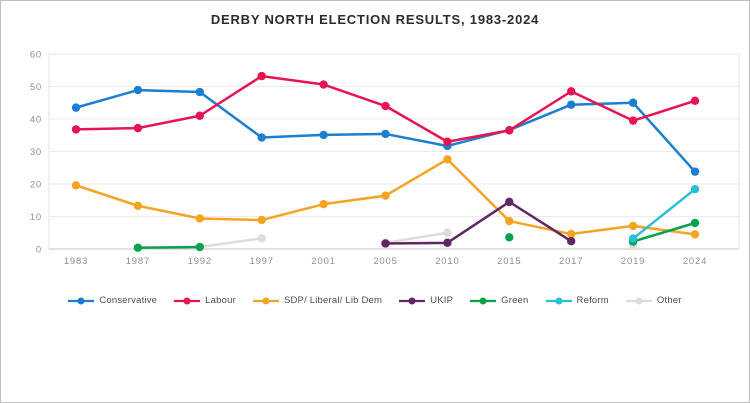 The image size is (750, 403). Describe the element at coordinates (200, 261) in the screenshot. I see `x-tick-label: 1992` at that location.